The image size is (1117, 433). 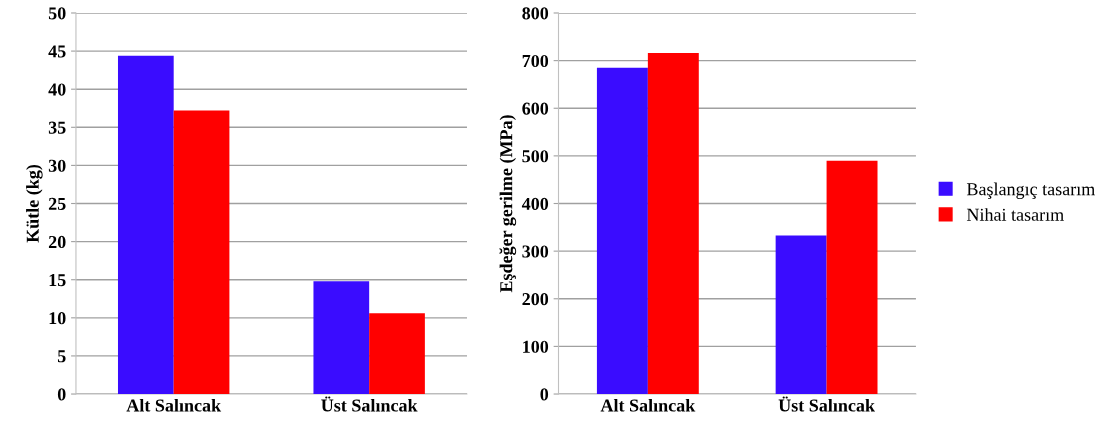 What do you see at coordinates (535, 299) in the screenshot?
I see `y-tick-label: 200` at bounding box center [535, 299].